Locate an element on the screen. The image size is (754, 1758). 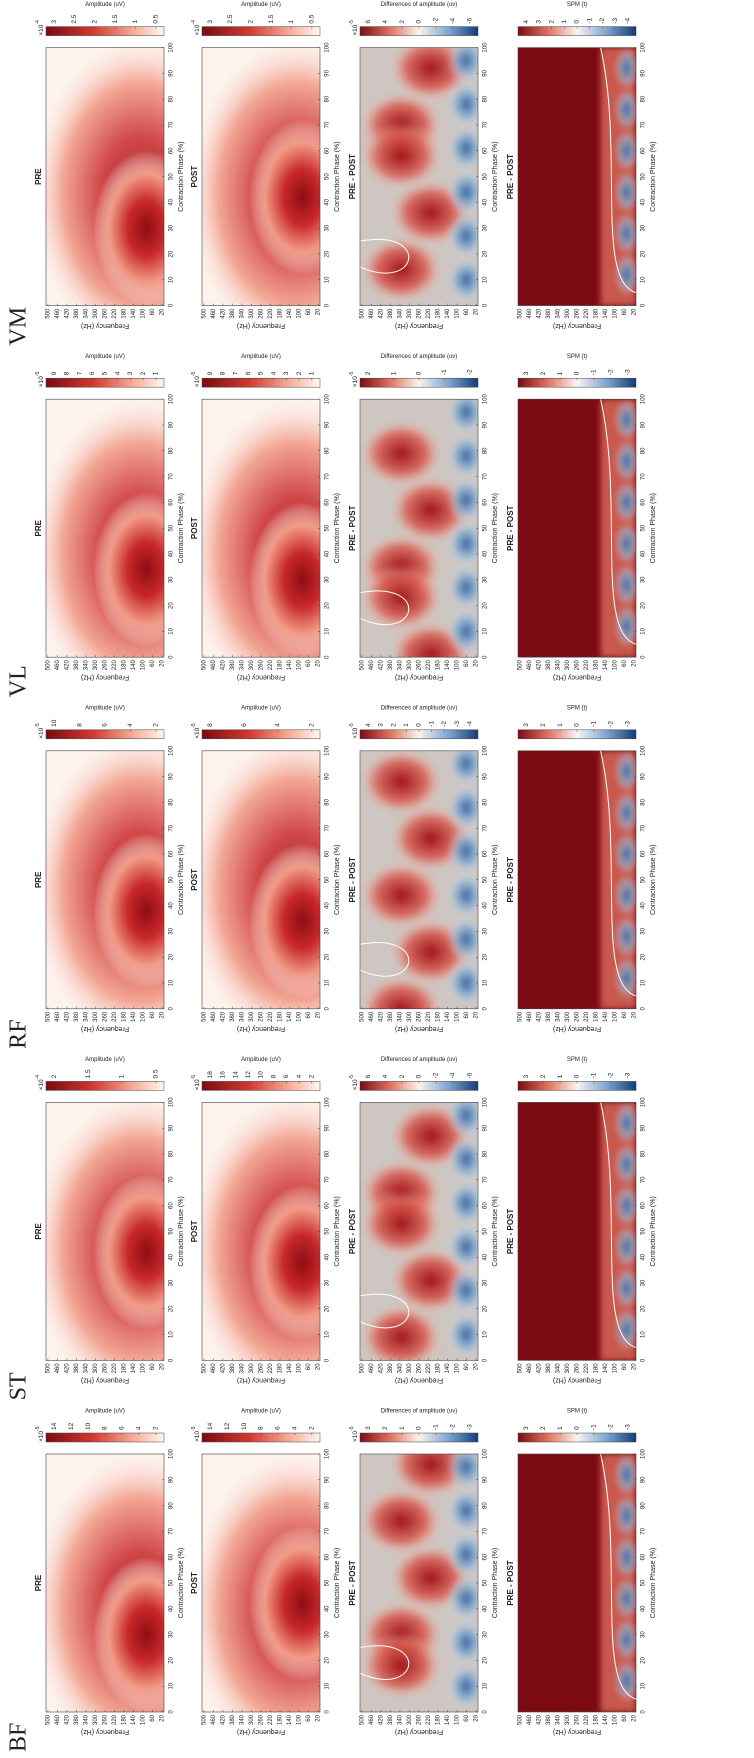
x-tick-label: 20 is located at coordinates (328, 605).